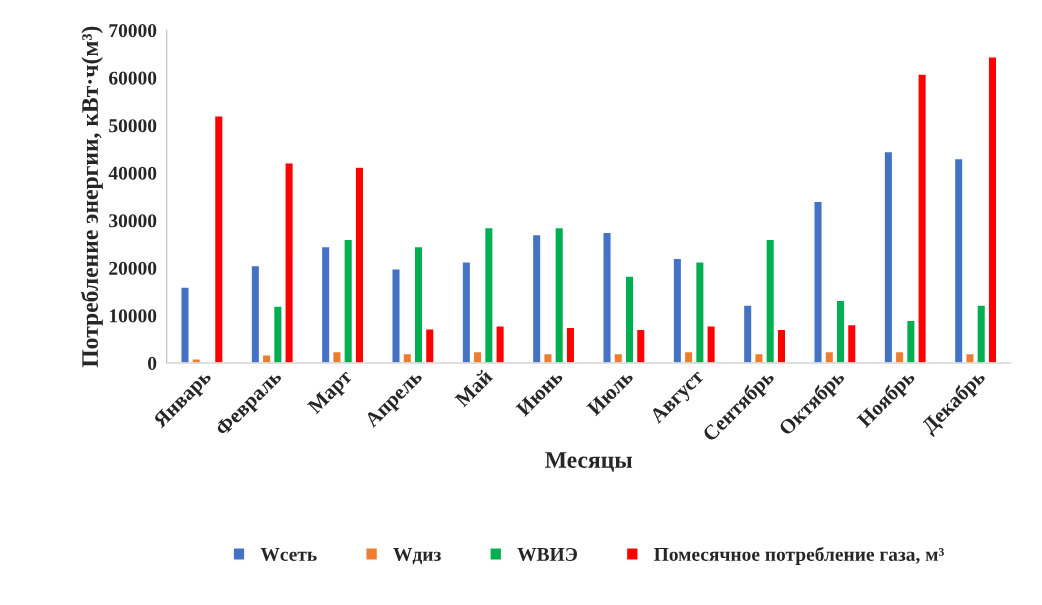  What do you see at coordinates (133, 78) in the screenshot?
I see `y-tick-label: 60000` at bounding box center [133, 78].